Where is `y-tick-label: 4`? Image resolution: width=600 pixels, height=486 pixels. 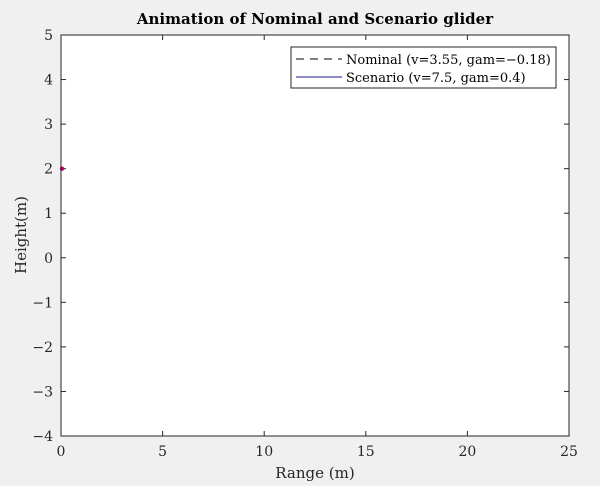
y-tick-label: 4 is located at coordinates (48, 81).